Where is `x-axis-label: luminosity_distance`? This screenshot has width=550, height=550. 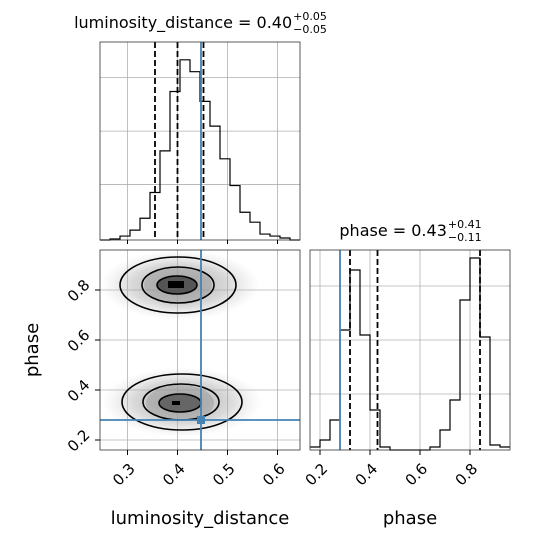
x-axis-label: luminosity_distance is located at coordinates (200, 518).